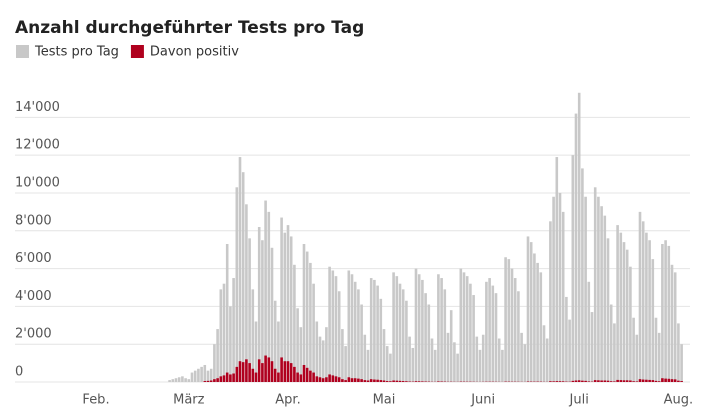 The width and height of the screenshot is (706, 418). What do you see at coordinates (37, 182) in the screenshot?
I see `y-tick-label: 10'000` at bounding box center [37, 182].